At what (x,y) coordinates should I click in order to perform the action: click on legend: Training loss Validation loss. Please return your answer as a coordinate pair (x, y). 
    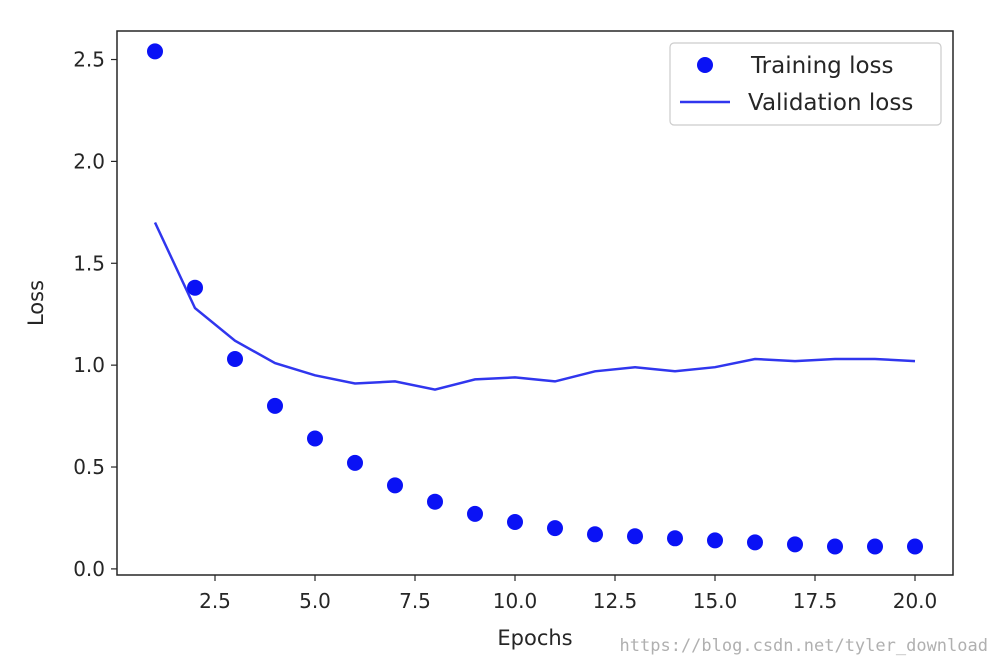
    Looking at the image, I should click on (805, 84).